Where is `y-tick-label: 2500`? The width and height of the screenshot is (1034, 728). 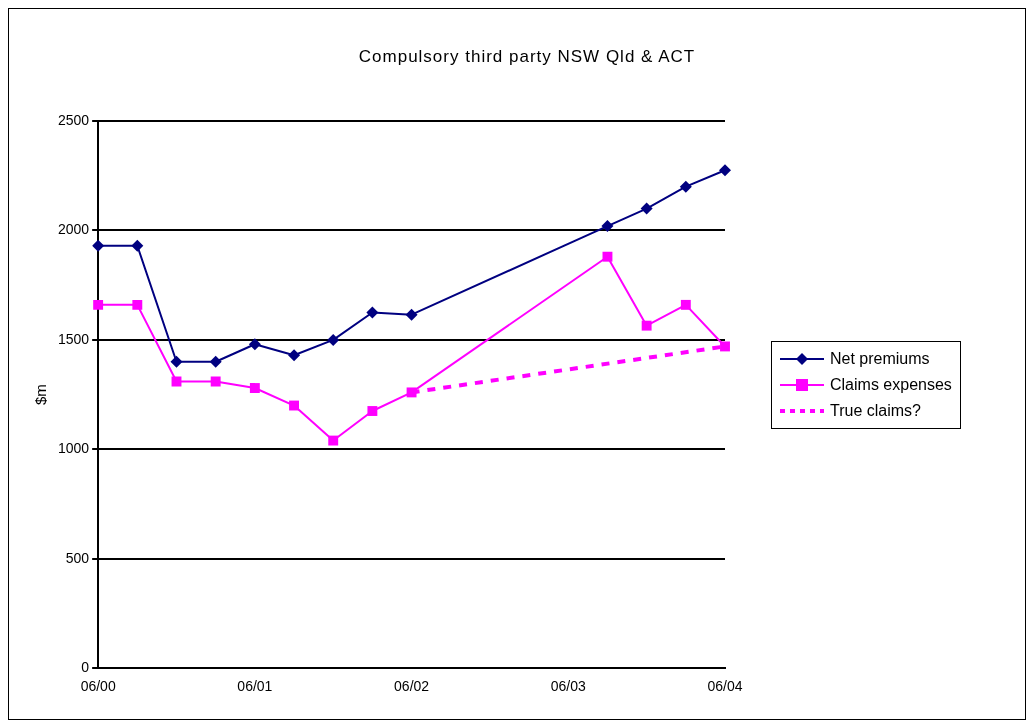 y-tick-label: 2500 is located at coordinates (73, 119).